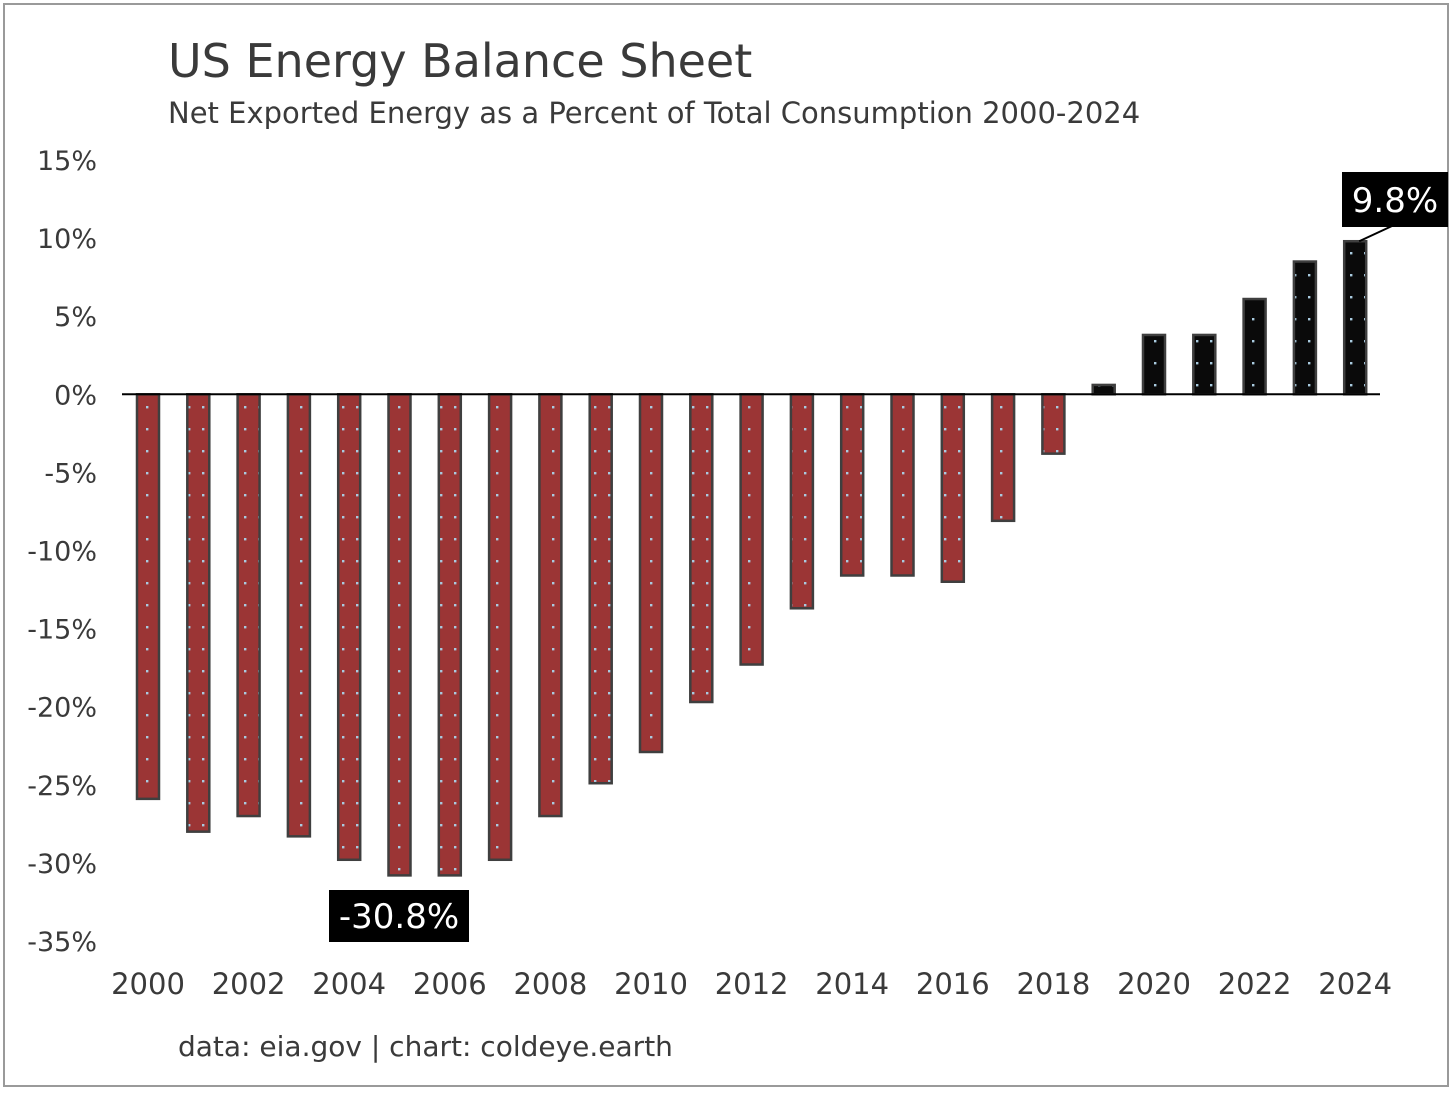 The width and height of the screenshot is (1456, 1094). What do you see at coordinates (62, 552) in the screenshot?
I see `y-tick-label: -10%` at bounding box center [62, 552].